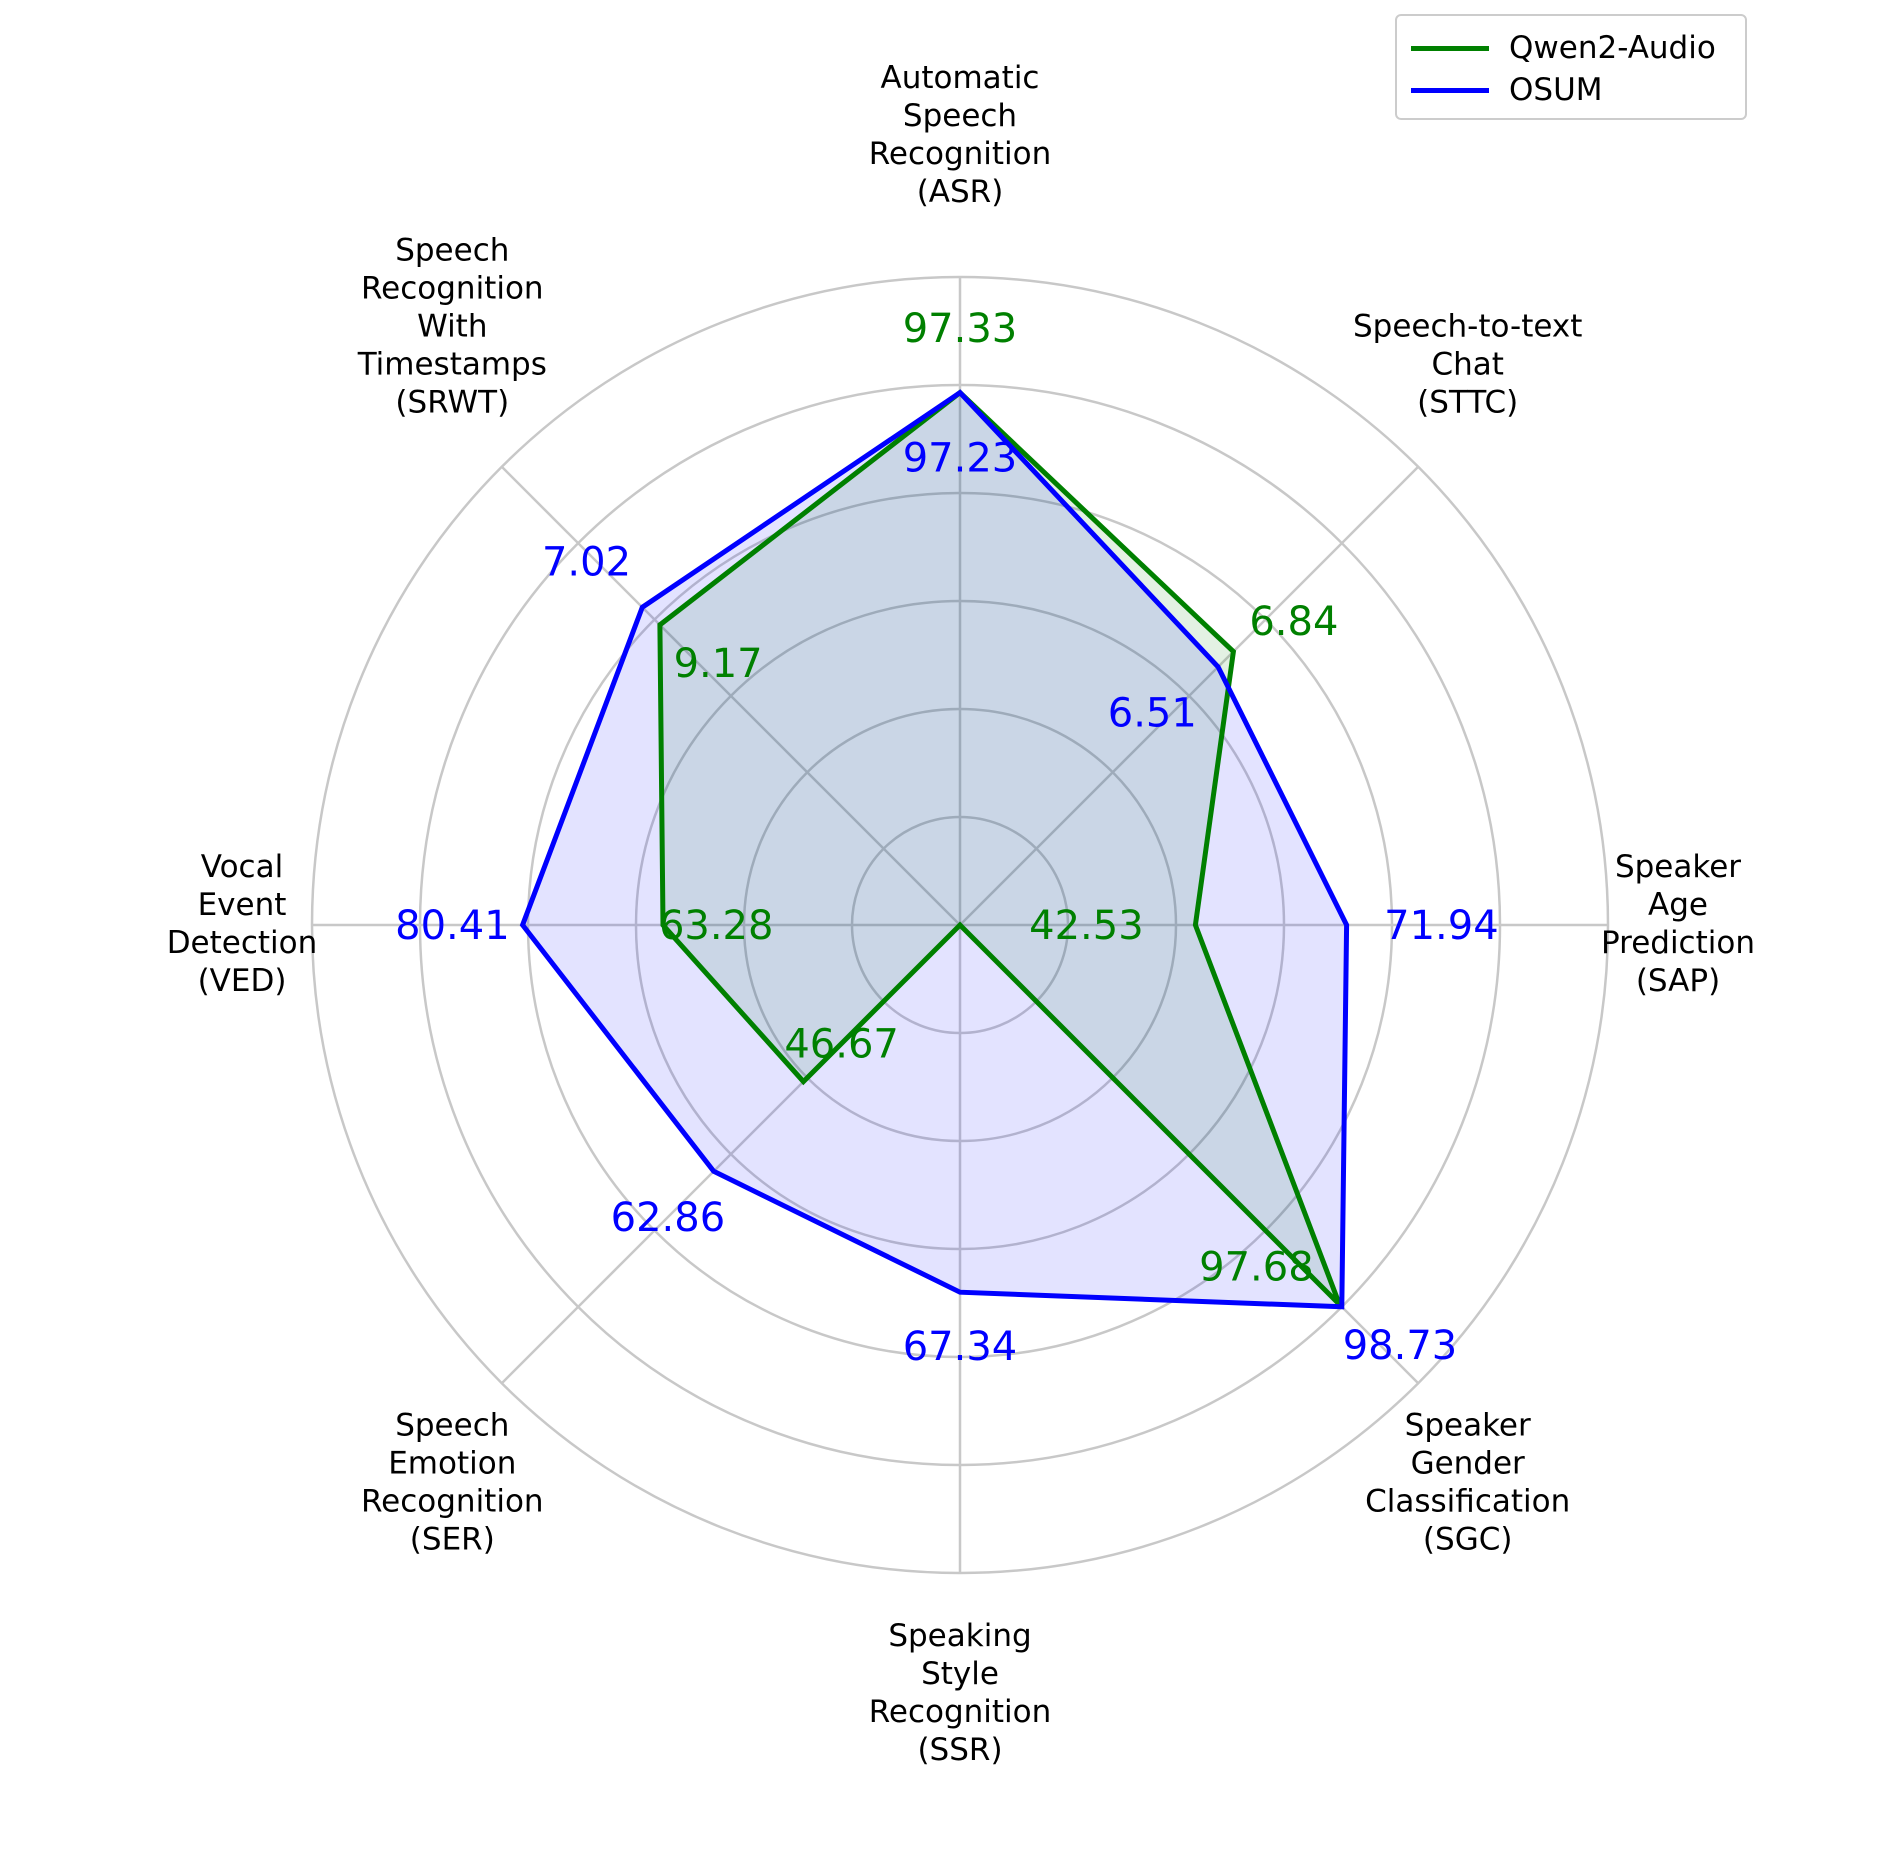 This screenshot has height=1850, width=1897. Describe the element at coordinates (960, 1693) in the screenshot. I see `axis-label-4: Speaking Style Recognition (SSR)` at that location.